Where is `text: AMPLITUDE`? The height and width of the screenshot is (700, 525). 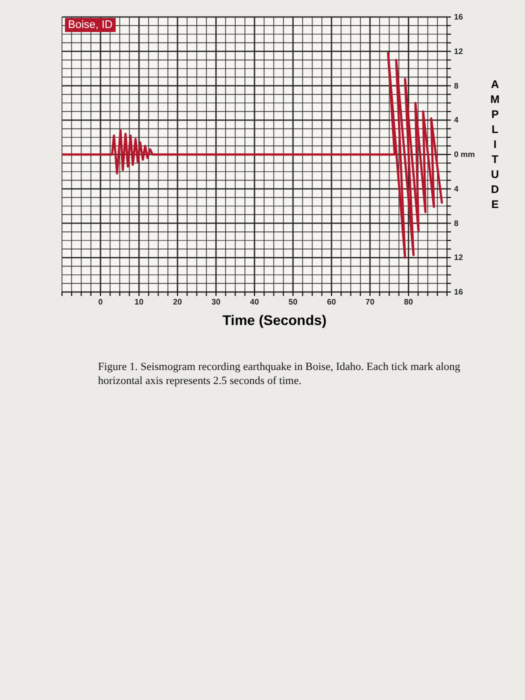
text: AMPLITUDE is located at coordinates (495, 145).